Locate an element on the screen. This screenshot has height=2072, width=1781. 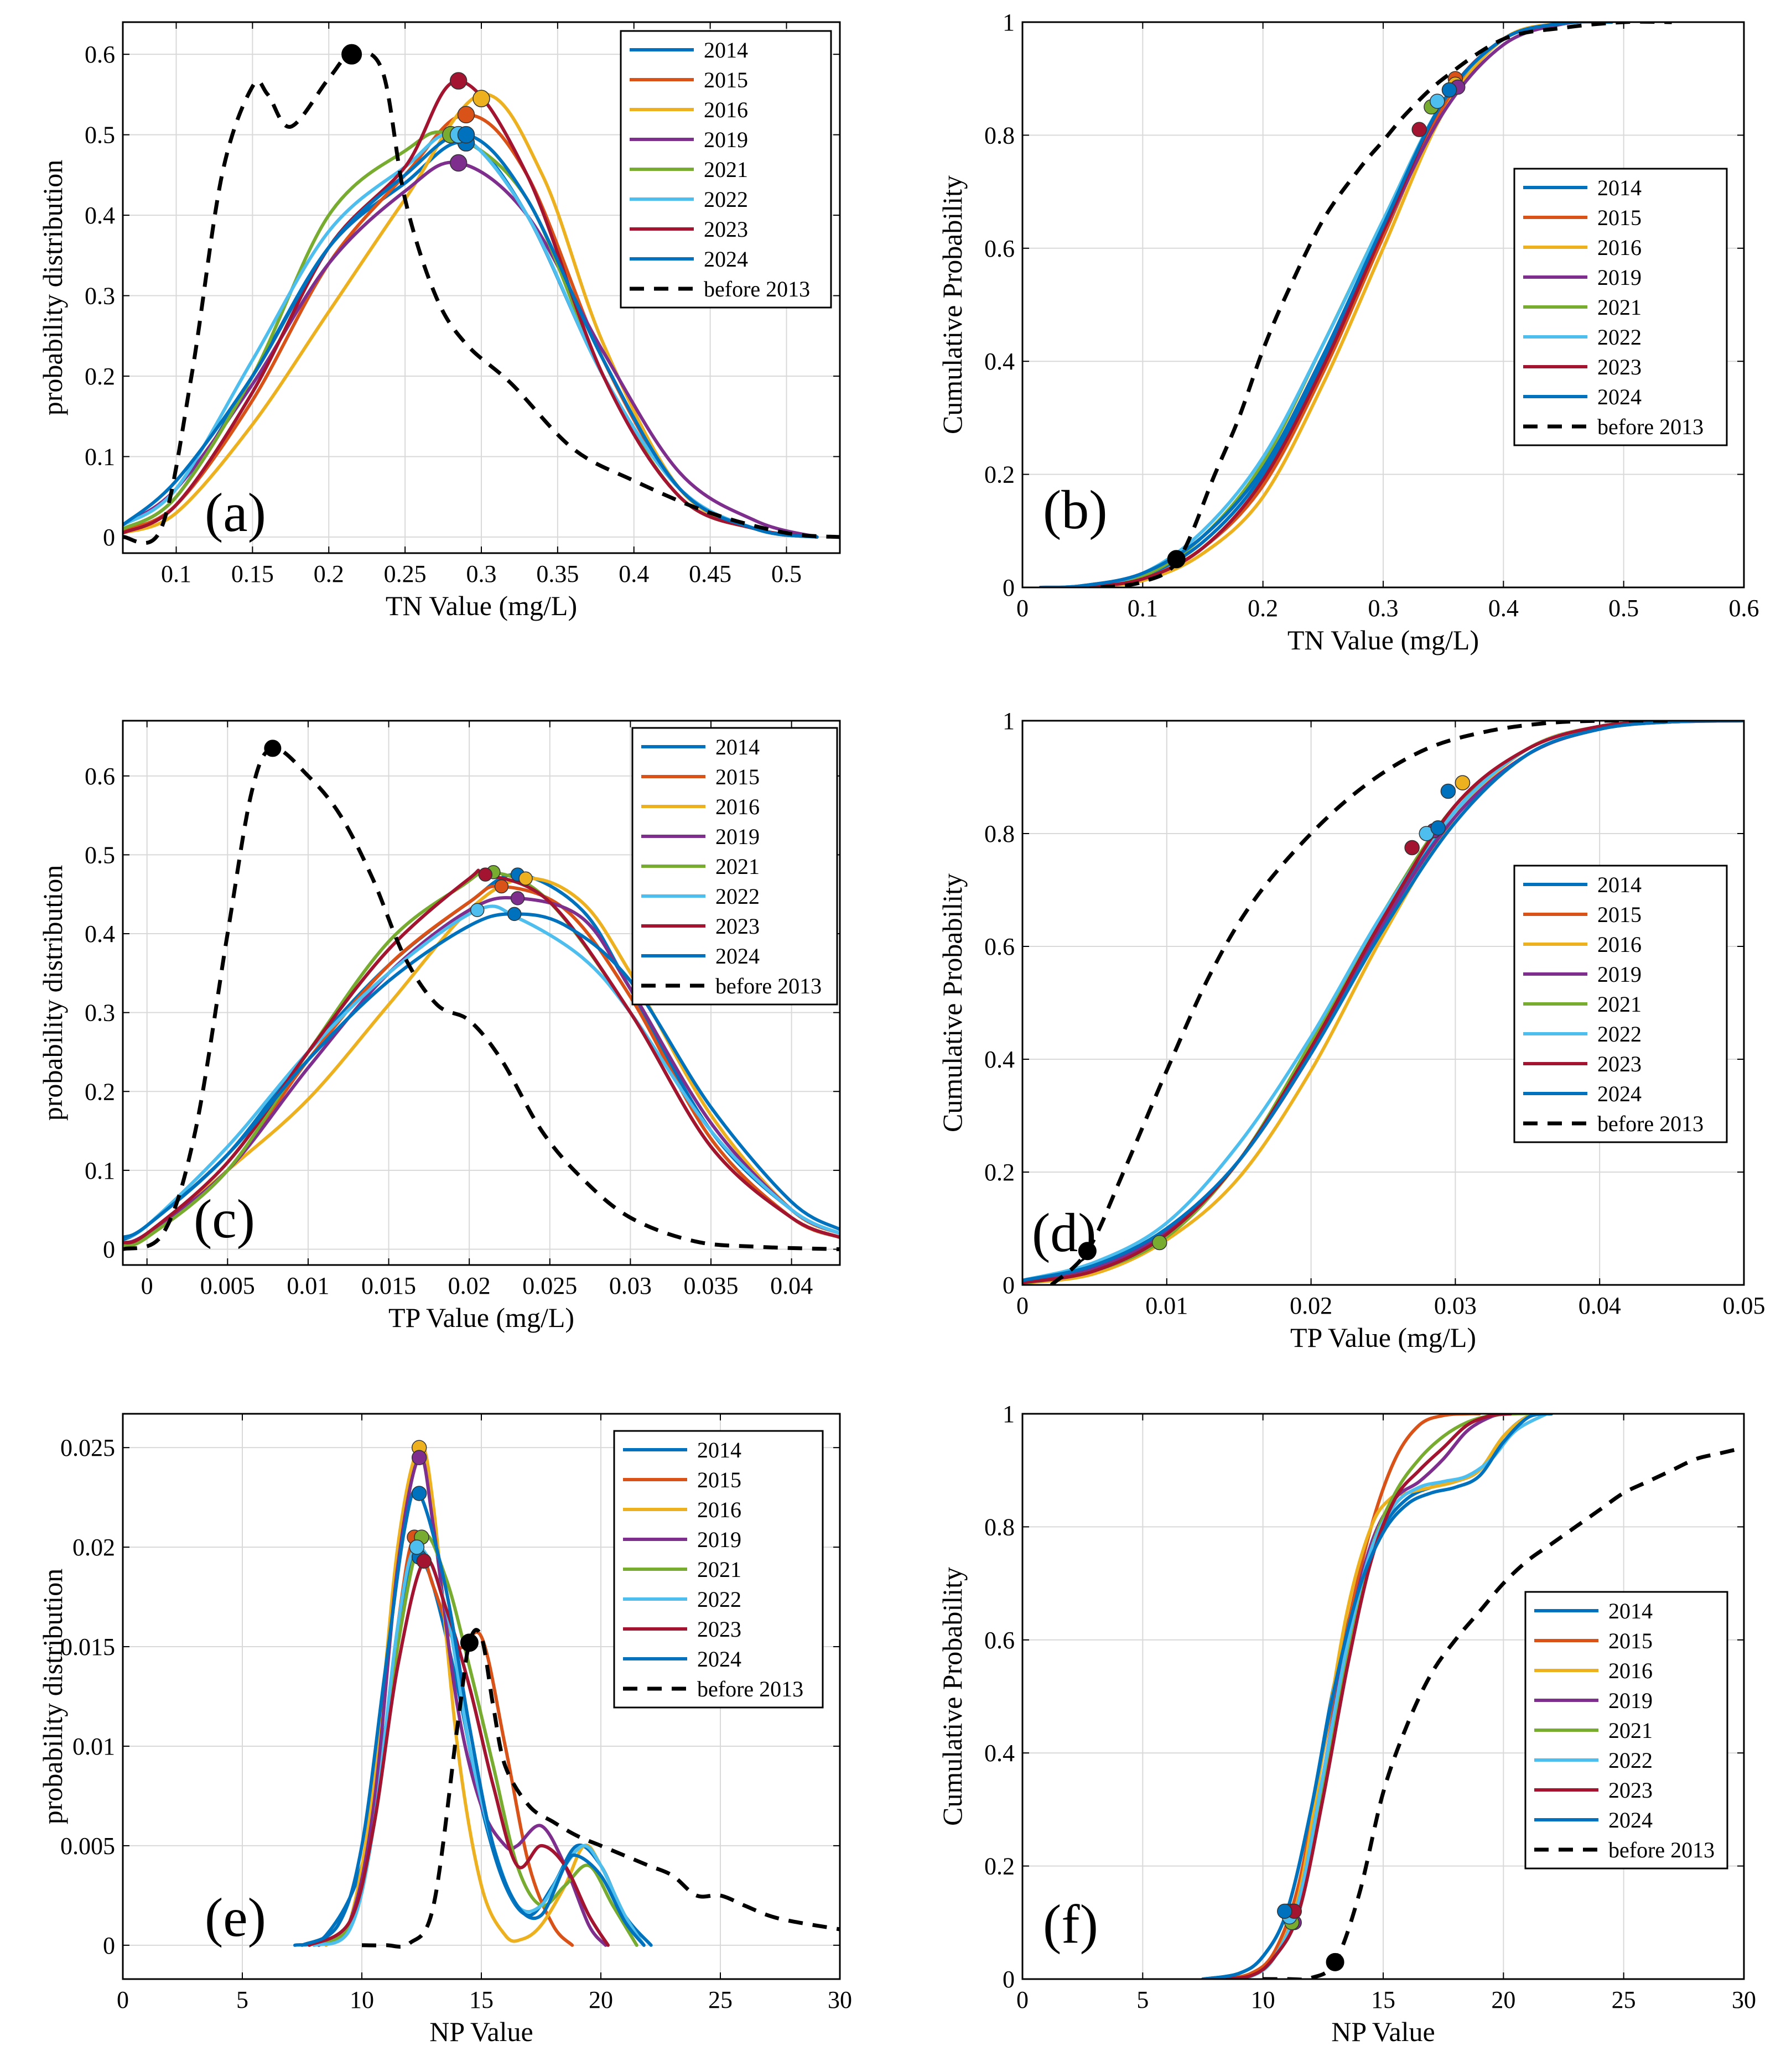
y-tick-label: 1 is located at coordinates (1009, 22).